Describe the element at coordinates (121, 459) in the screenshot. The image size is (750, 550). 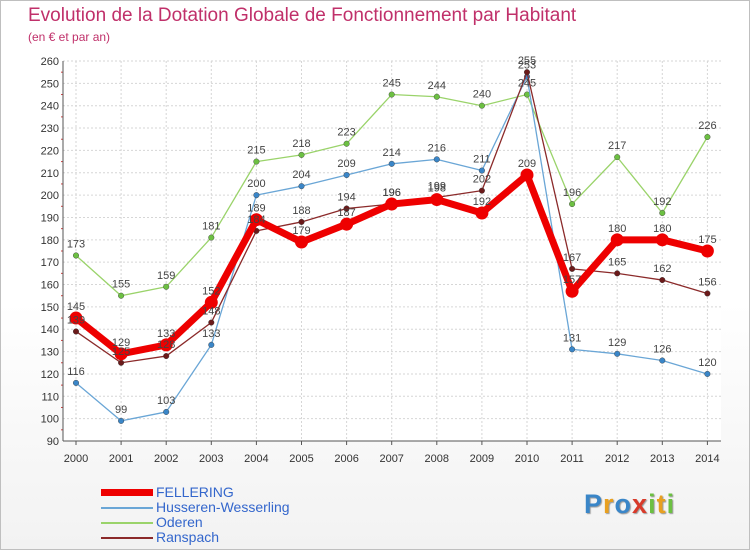
I see `x-tick-label: 2001` at that location.